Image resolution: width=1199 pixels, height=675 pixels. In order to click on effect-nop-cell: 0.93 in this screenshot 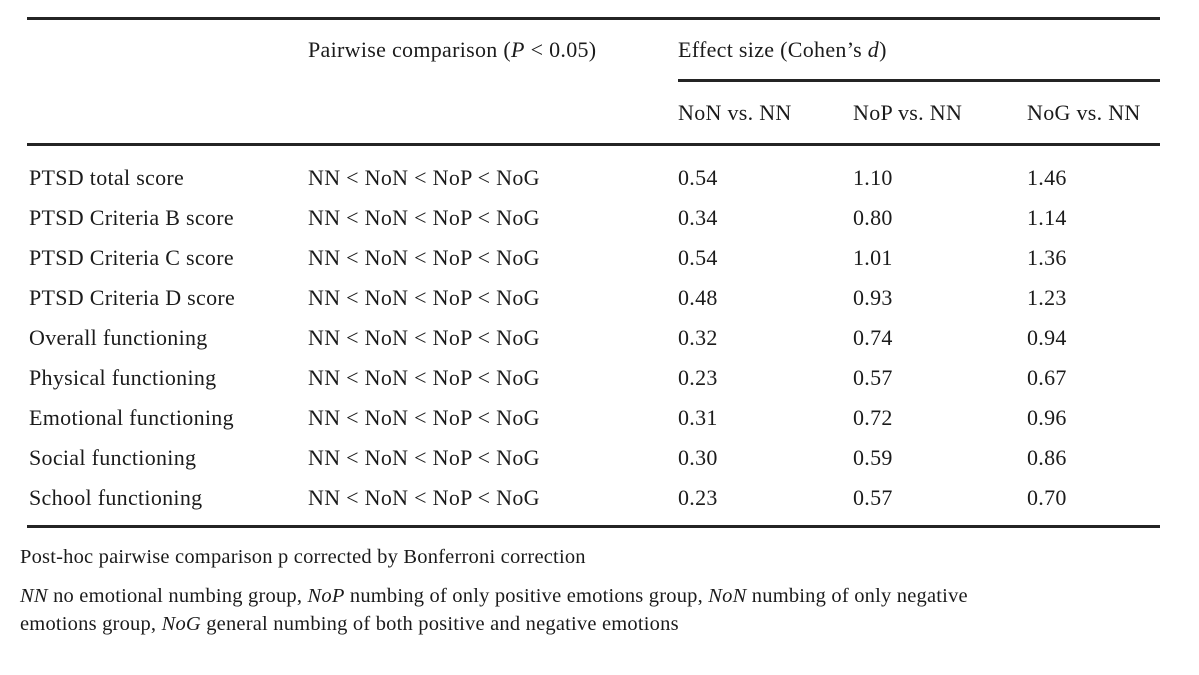, I will do `click(873, 297)`.